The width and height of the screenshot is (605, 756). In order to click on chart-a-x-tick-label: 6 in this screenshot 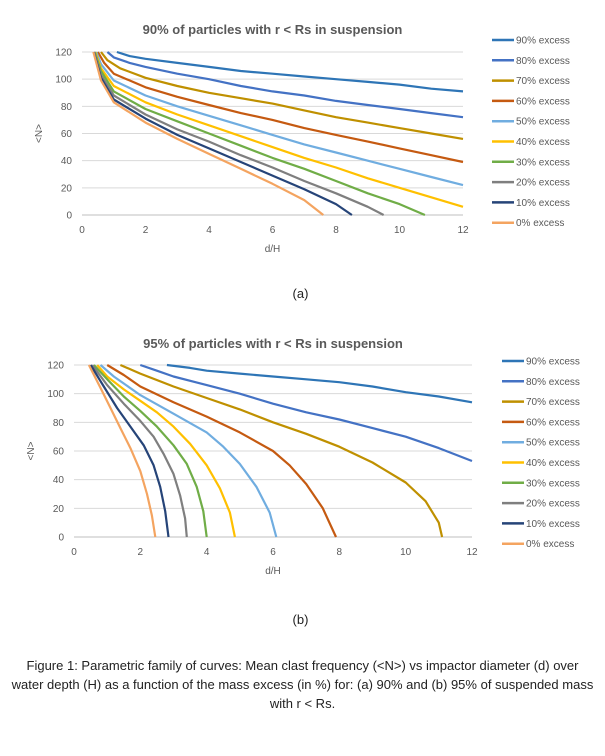, I will do `click(273, 230)`.